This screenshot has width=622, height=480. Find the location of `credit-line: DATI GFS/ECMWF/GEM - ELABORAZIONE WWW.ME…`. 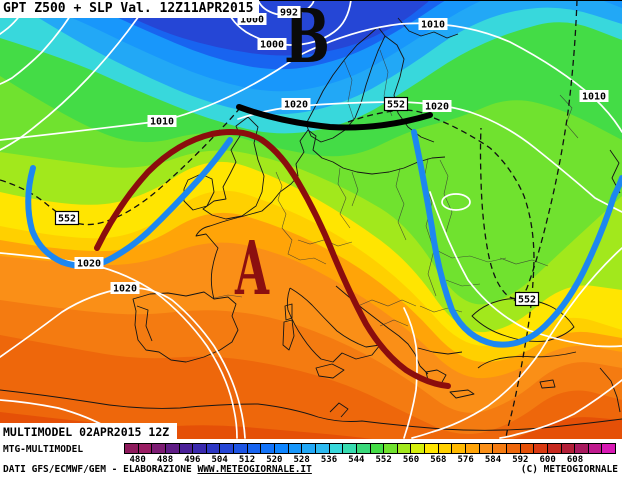

credit-line: DATI GFS/ECMWF/GEM - ELABORAZIONE WWW.ME… is located at coordinates (157, 469).